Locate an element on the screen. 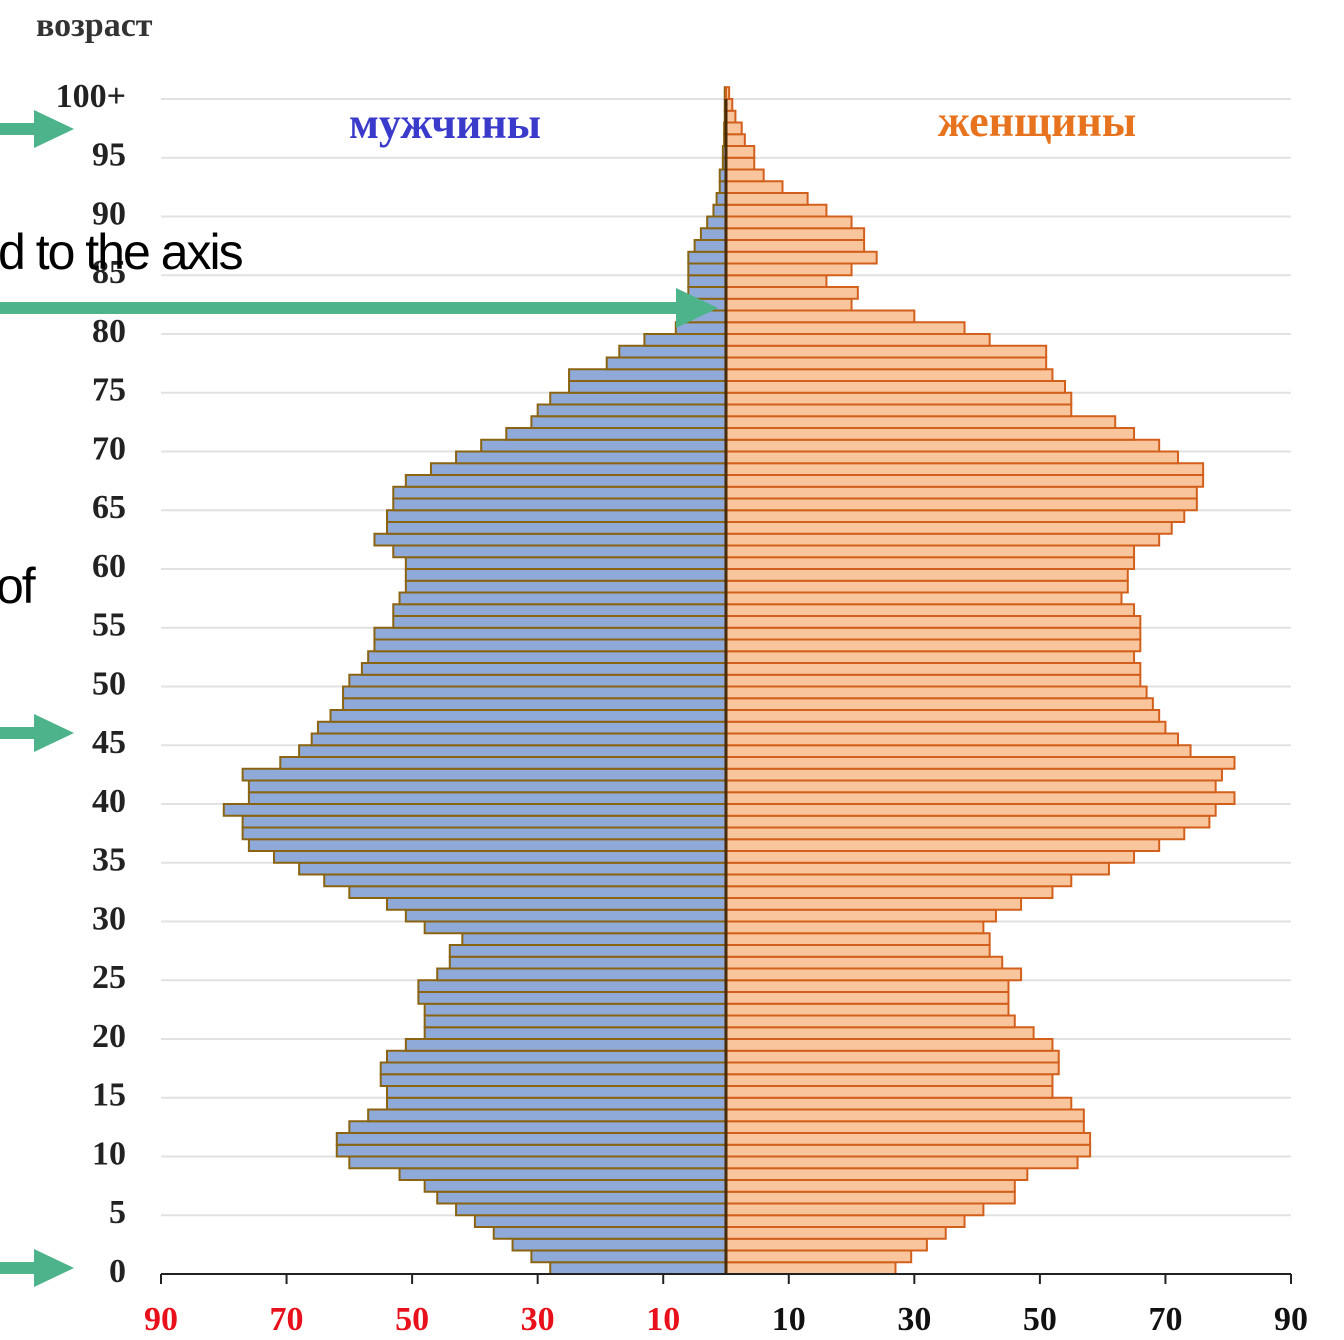  y-tick-label: 15 is located at coordinates (109, 1095).